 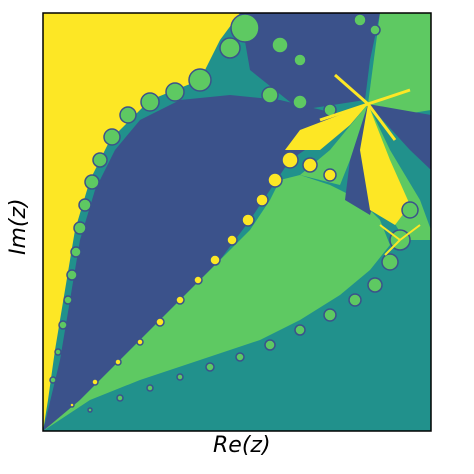 I want to click on star-junction, so click(x=365, y=107).